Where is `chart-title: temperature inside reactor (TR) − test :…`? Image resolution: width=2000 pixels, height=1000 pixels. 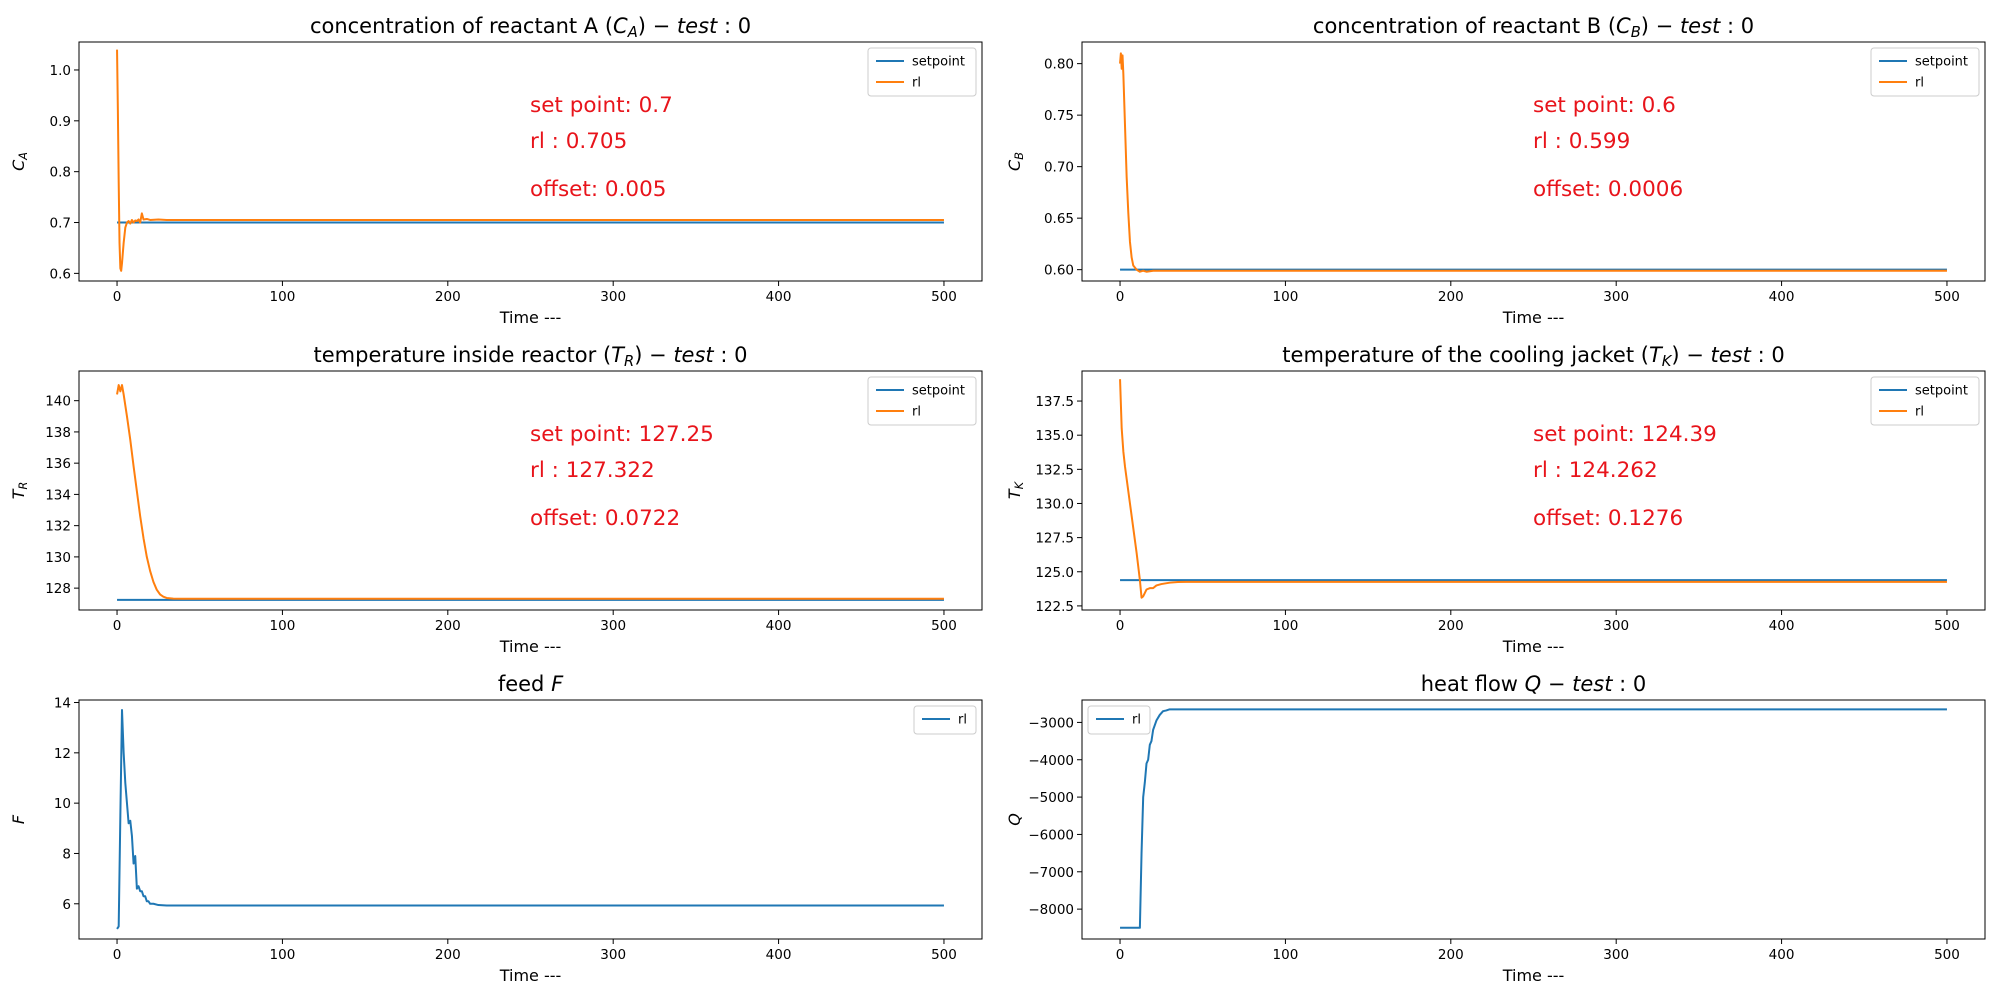
chart-title: temperature inside reactor (TR) − test :… is located at coordinates (531, 356).